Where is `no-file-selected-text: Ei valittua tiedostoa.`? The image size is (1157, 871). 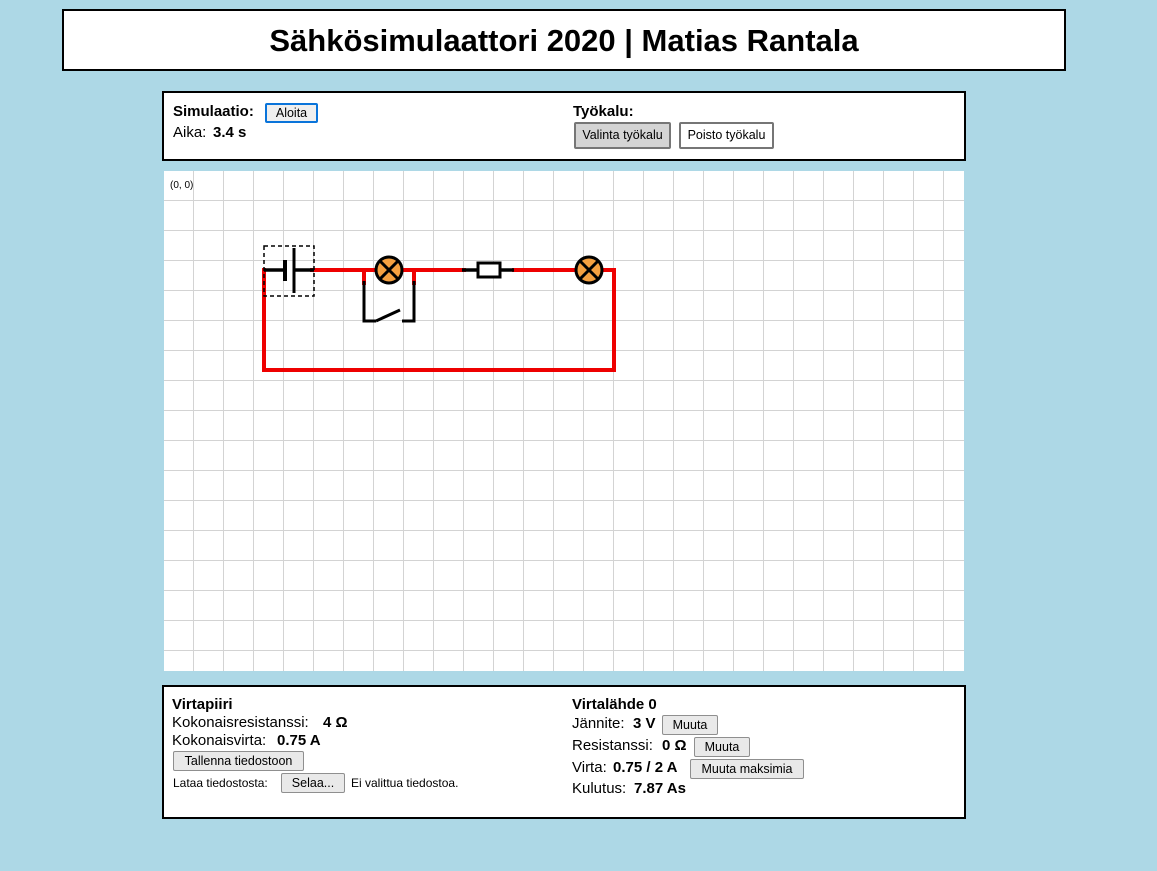 no-file-selected-text: Ei valittua tiedostoa. is located at coordinates (405, 783).